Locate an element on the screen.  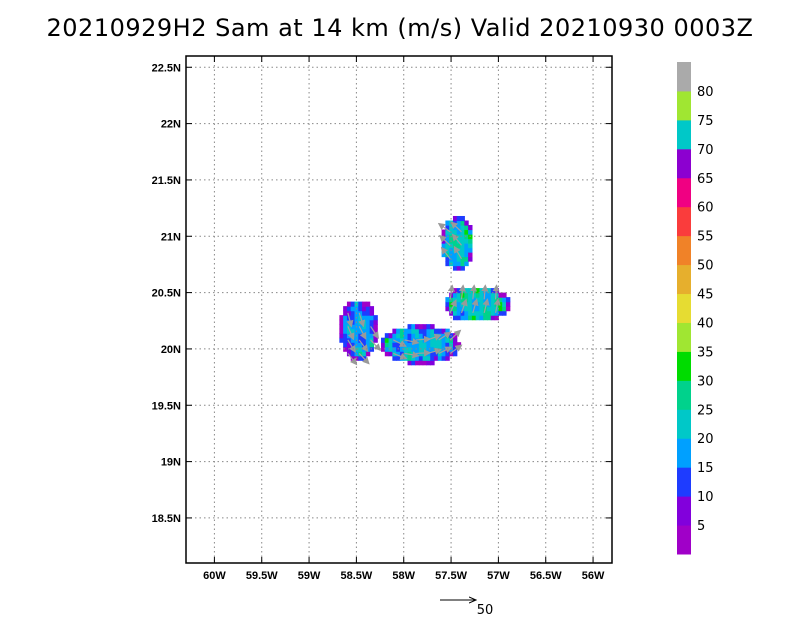
colorbar-label: 65 is located at coordinates (705, 179).